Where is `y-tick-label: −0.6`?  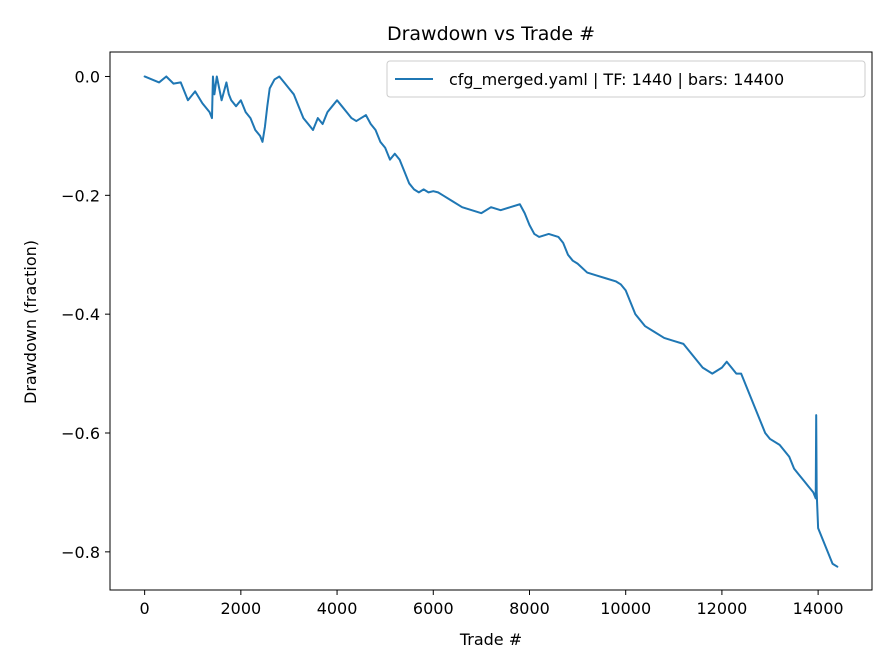
y-tick-label: −0.6 is located at coordinates (80, 433).